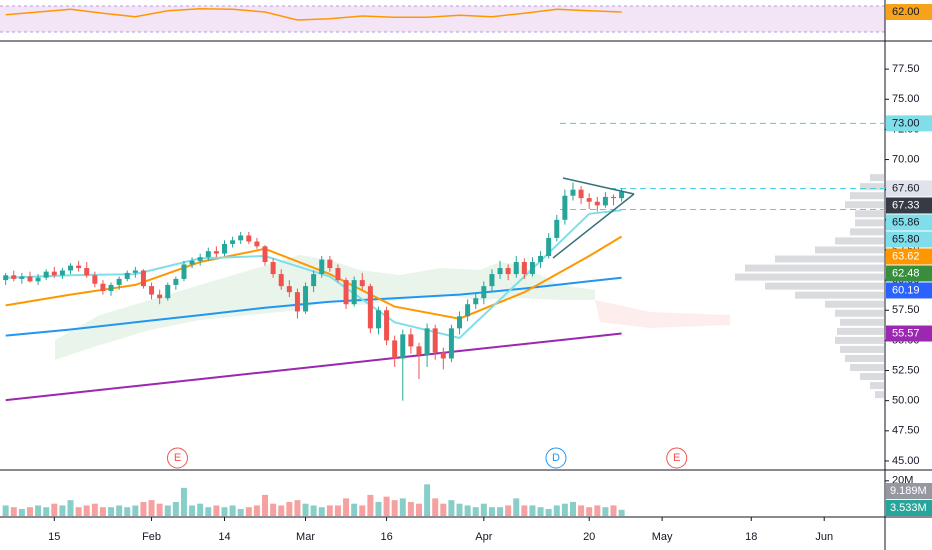  Describe the element at coordinates (751, 537) in the screenshot. I see `x-tick-label: 18` at that location.